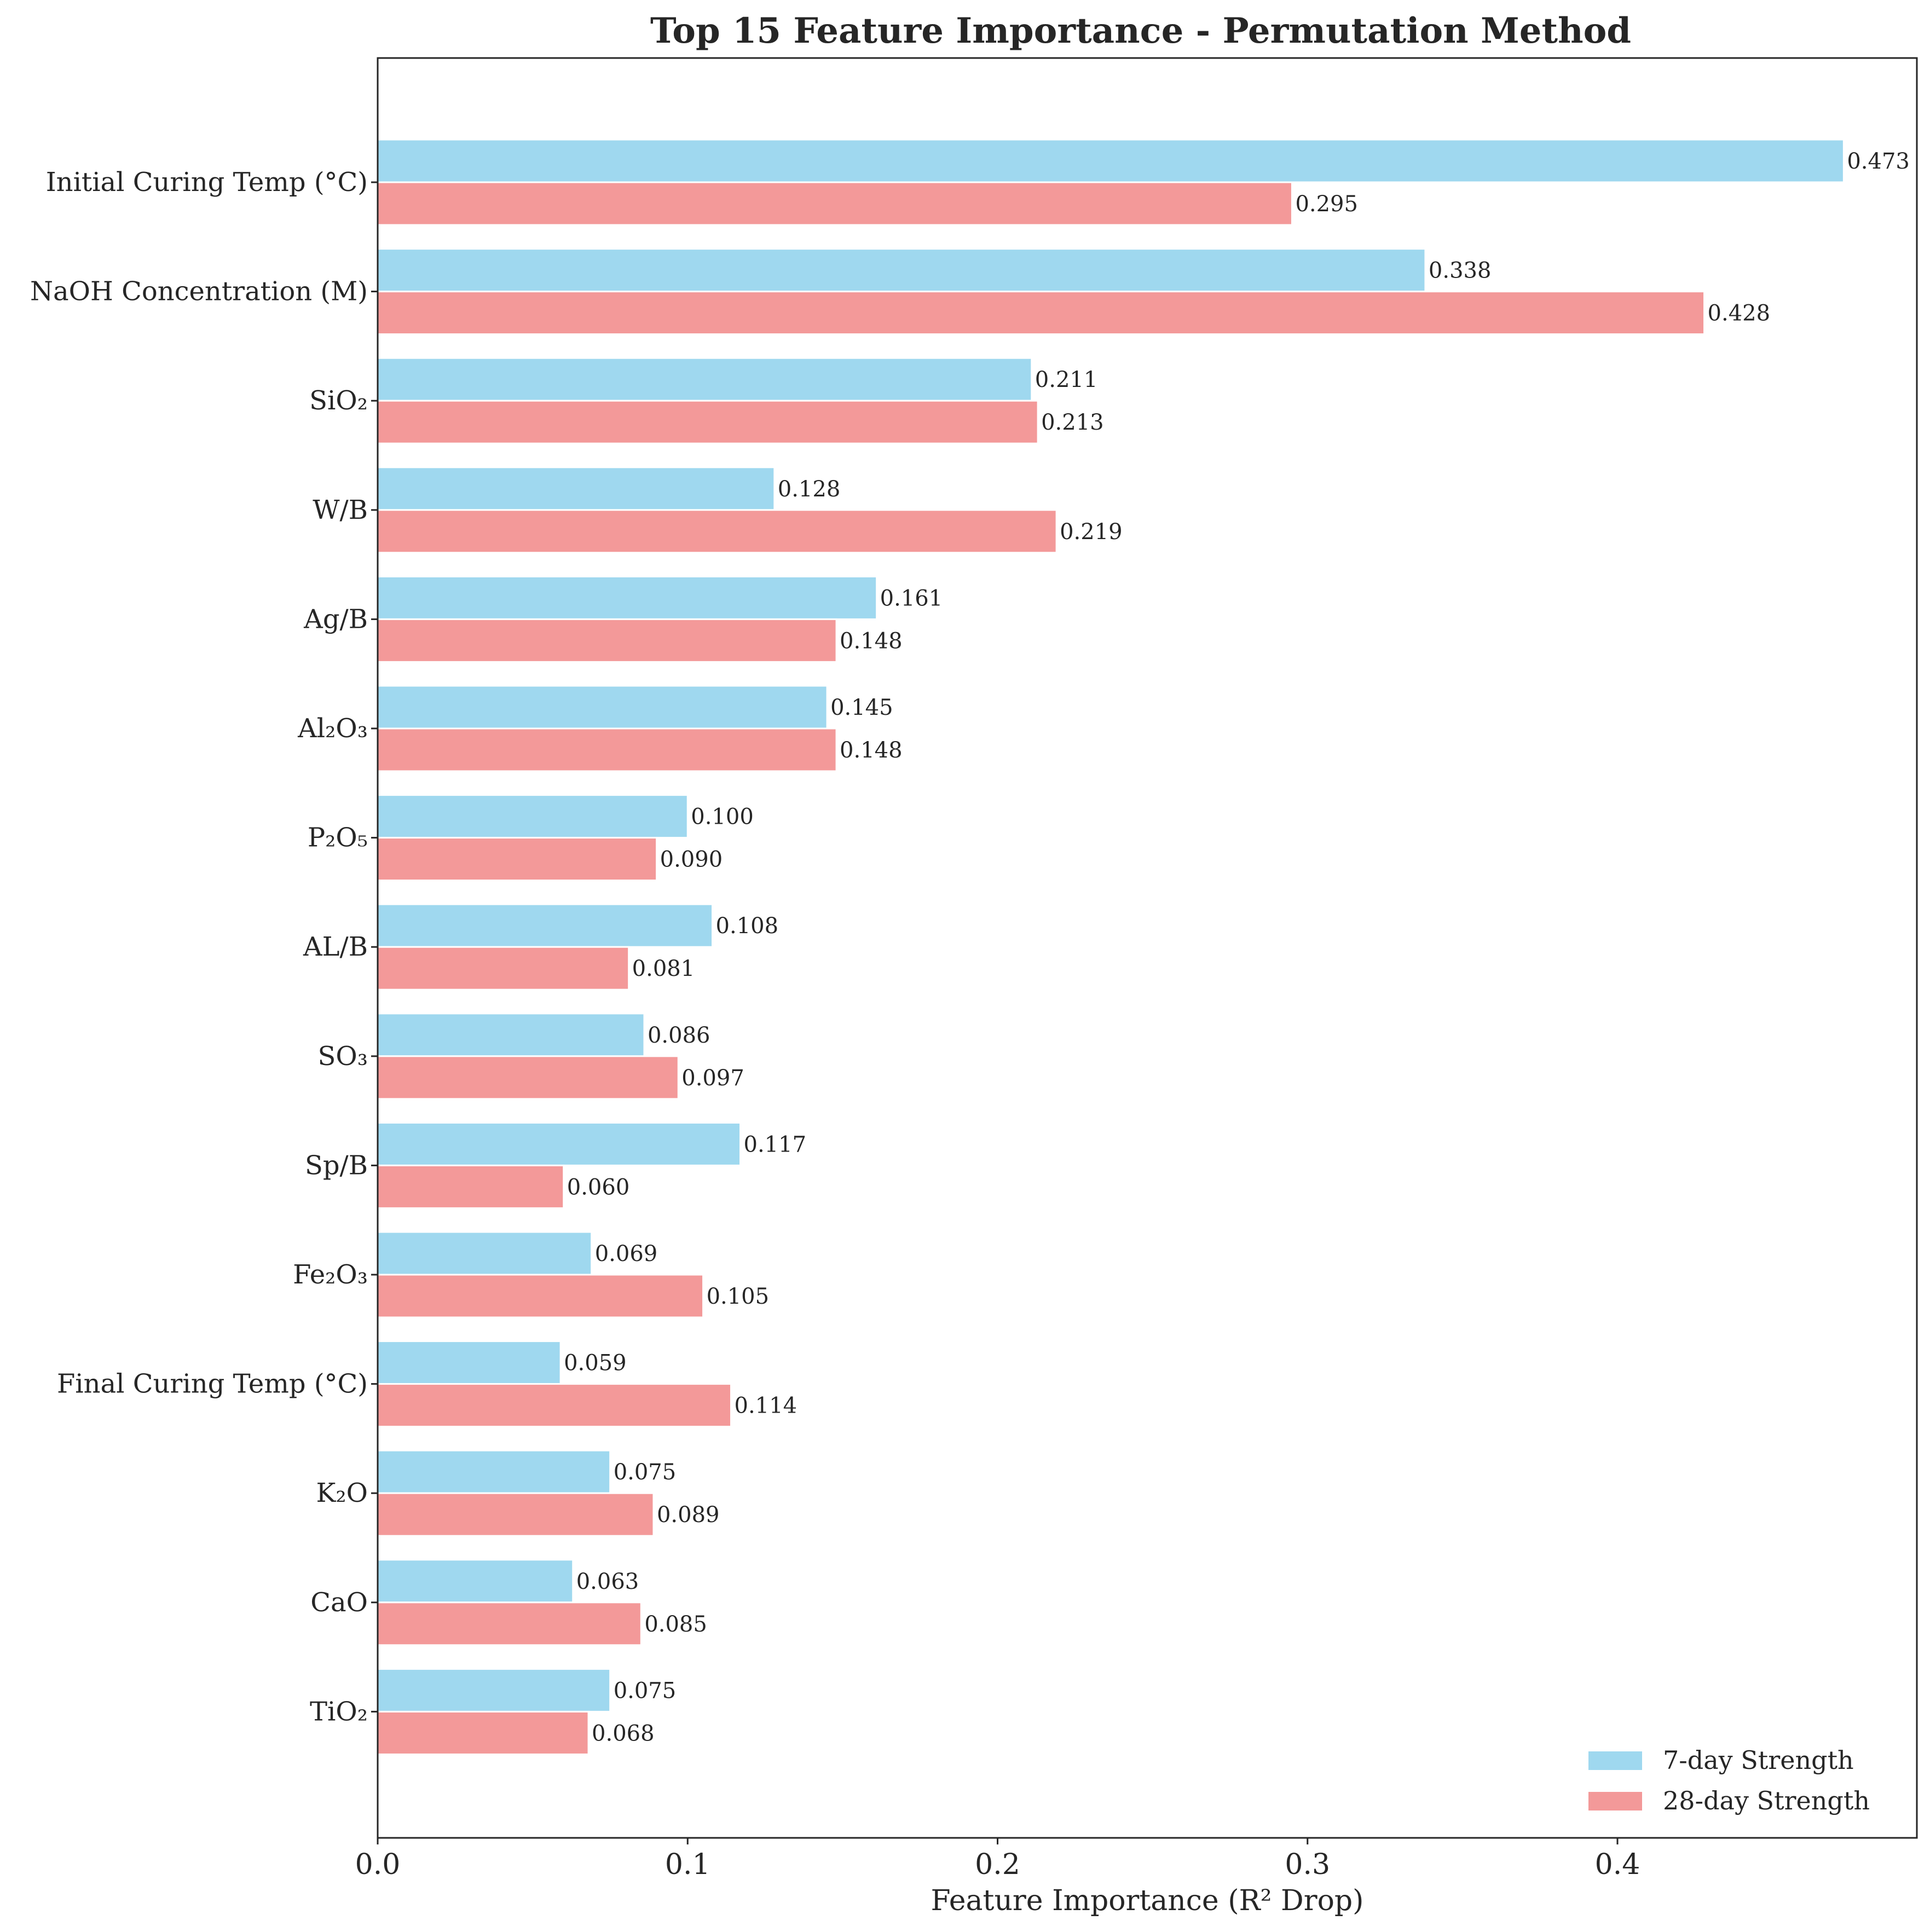 This screenshot has width=1930, height=1932. What do you see at coordinates (1326, 204) in the screenshot?
I see `bar-value-label: 0.295` at bounding box center [1326, 204].